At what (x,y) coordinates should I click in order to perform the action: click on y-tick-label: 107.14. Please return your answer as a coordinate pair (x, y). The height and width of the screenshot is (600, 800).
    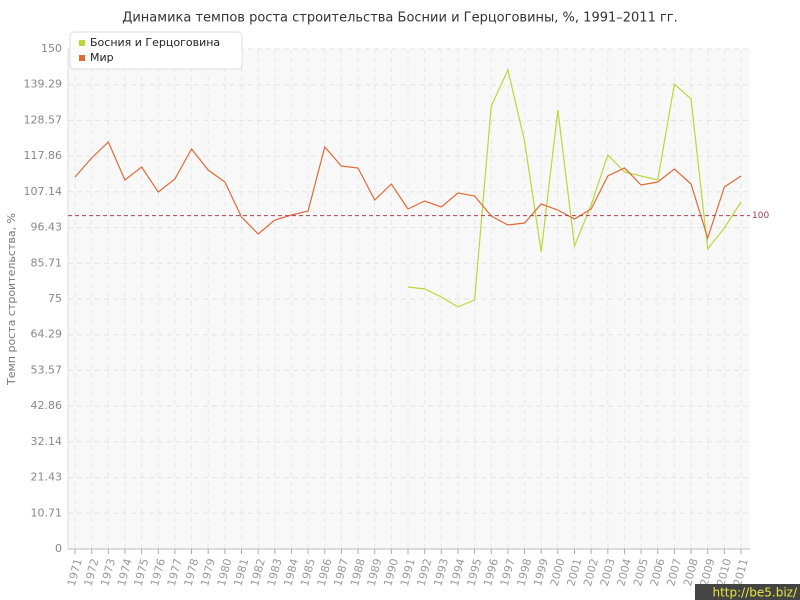
    Looking at the image, I should click on (43, 191).